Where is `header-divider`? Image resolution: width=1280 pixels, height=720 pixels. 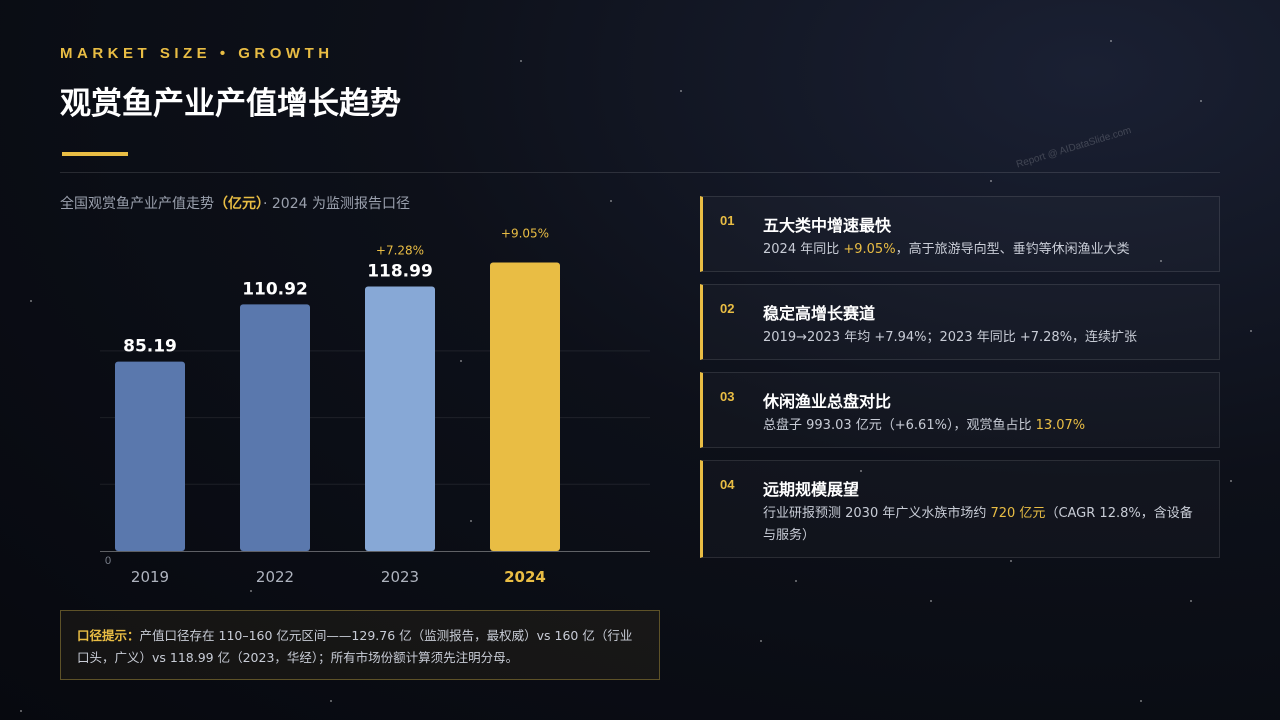 header-divider is located at coordinates (640, 172).